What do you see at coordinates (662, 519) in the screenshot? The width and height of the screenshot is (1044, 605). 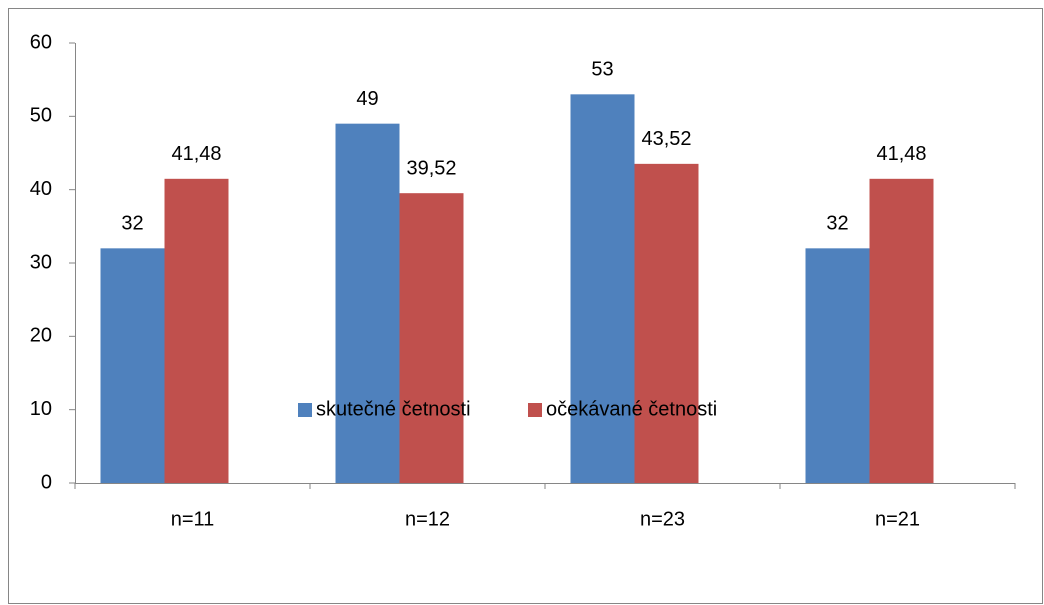 I see `x-tick-label: n=23` at bounding box center [662, 519].